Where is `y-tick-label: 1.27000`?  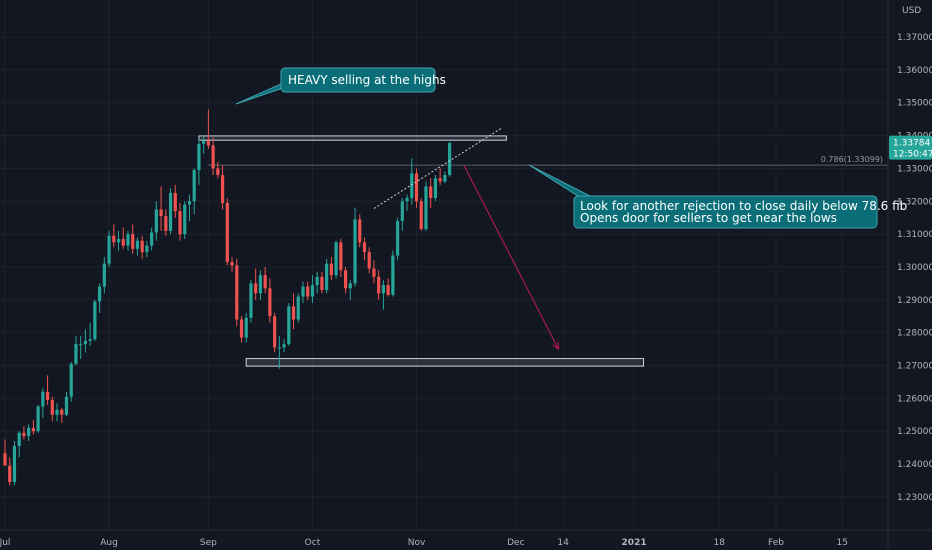 y-tick-label: 1.27000 is located at coordinates (914, 366).